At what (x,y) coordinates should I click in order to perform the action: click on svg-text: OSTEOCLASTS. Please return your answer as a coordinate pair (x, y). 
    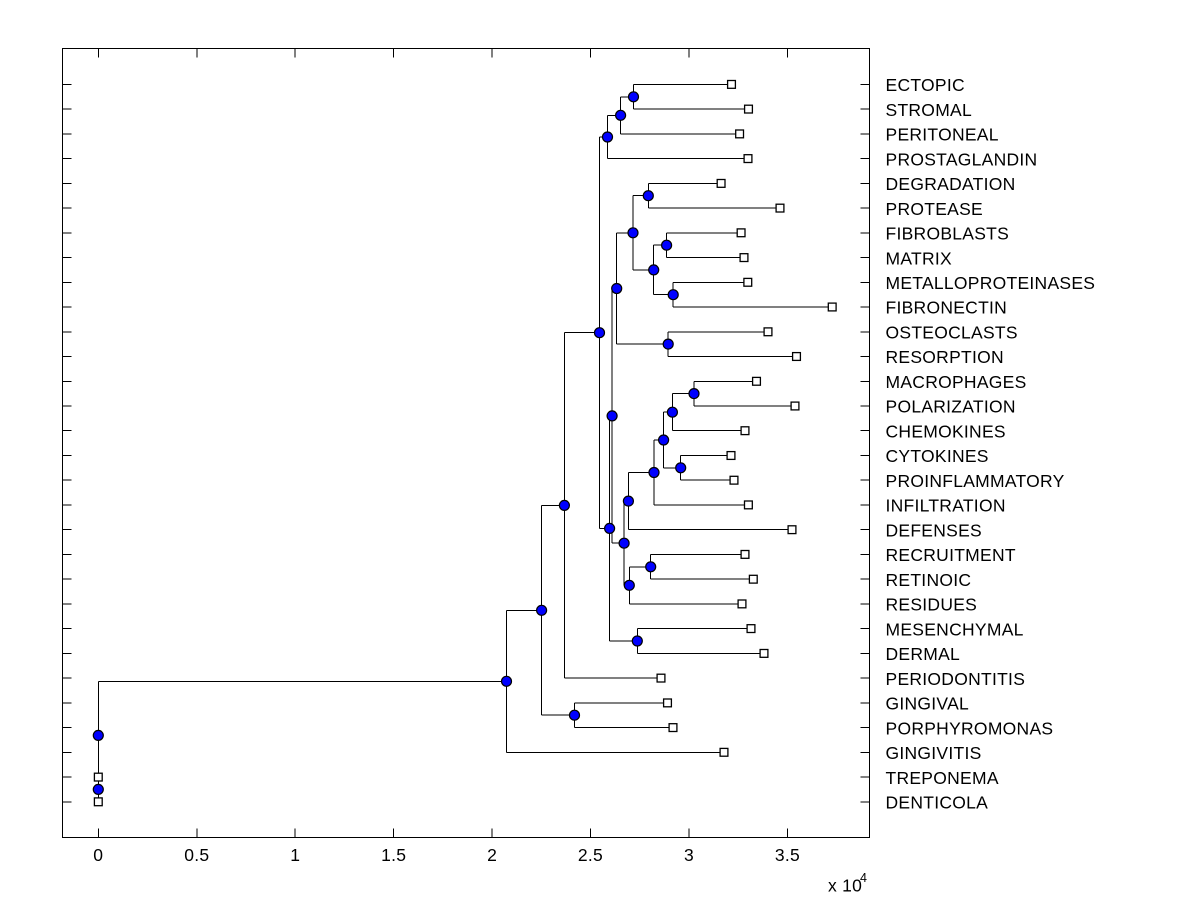
    Looking at the image, I should click on (952, 333).